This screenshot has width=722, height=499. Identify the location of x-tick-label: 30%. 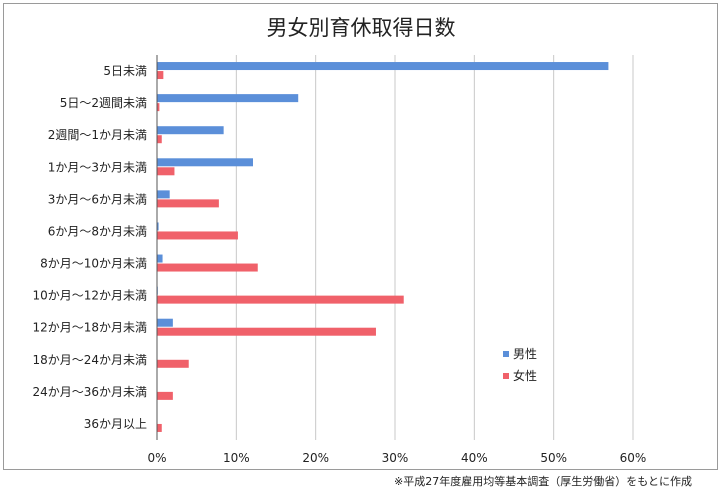
(395, 458).